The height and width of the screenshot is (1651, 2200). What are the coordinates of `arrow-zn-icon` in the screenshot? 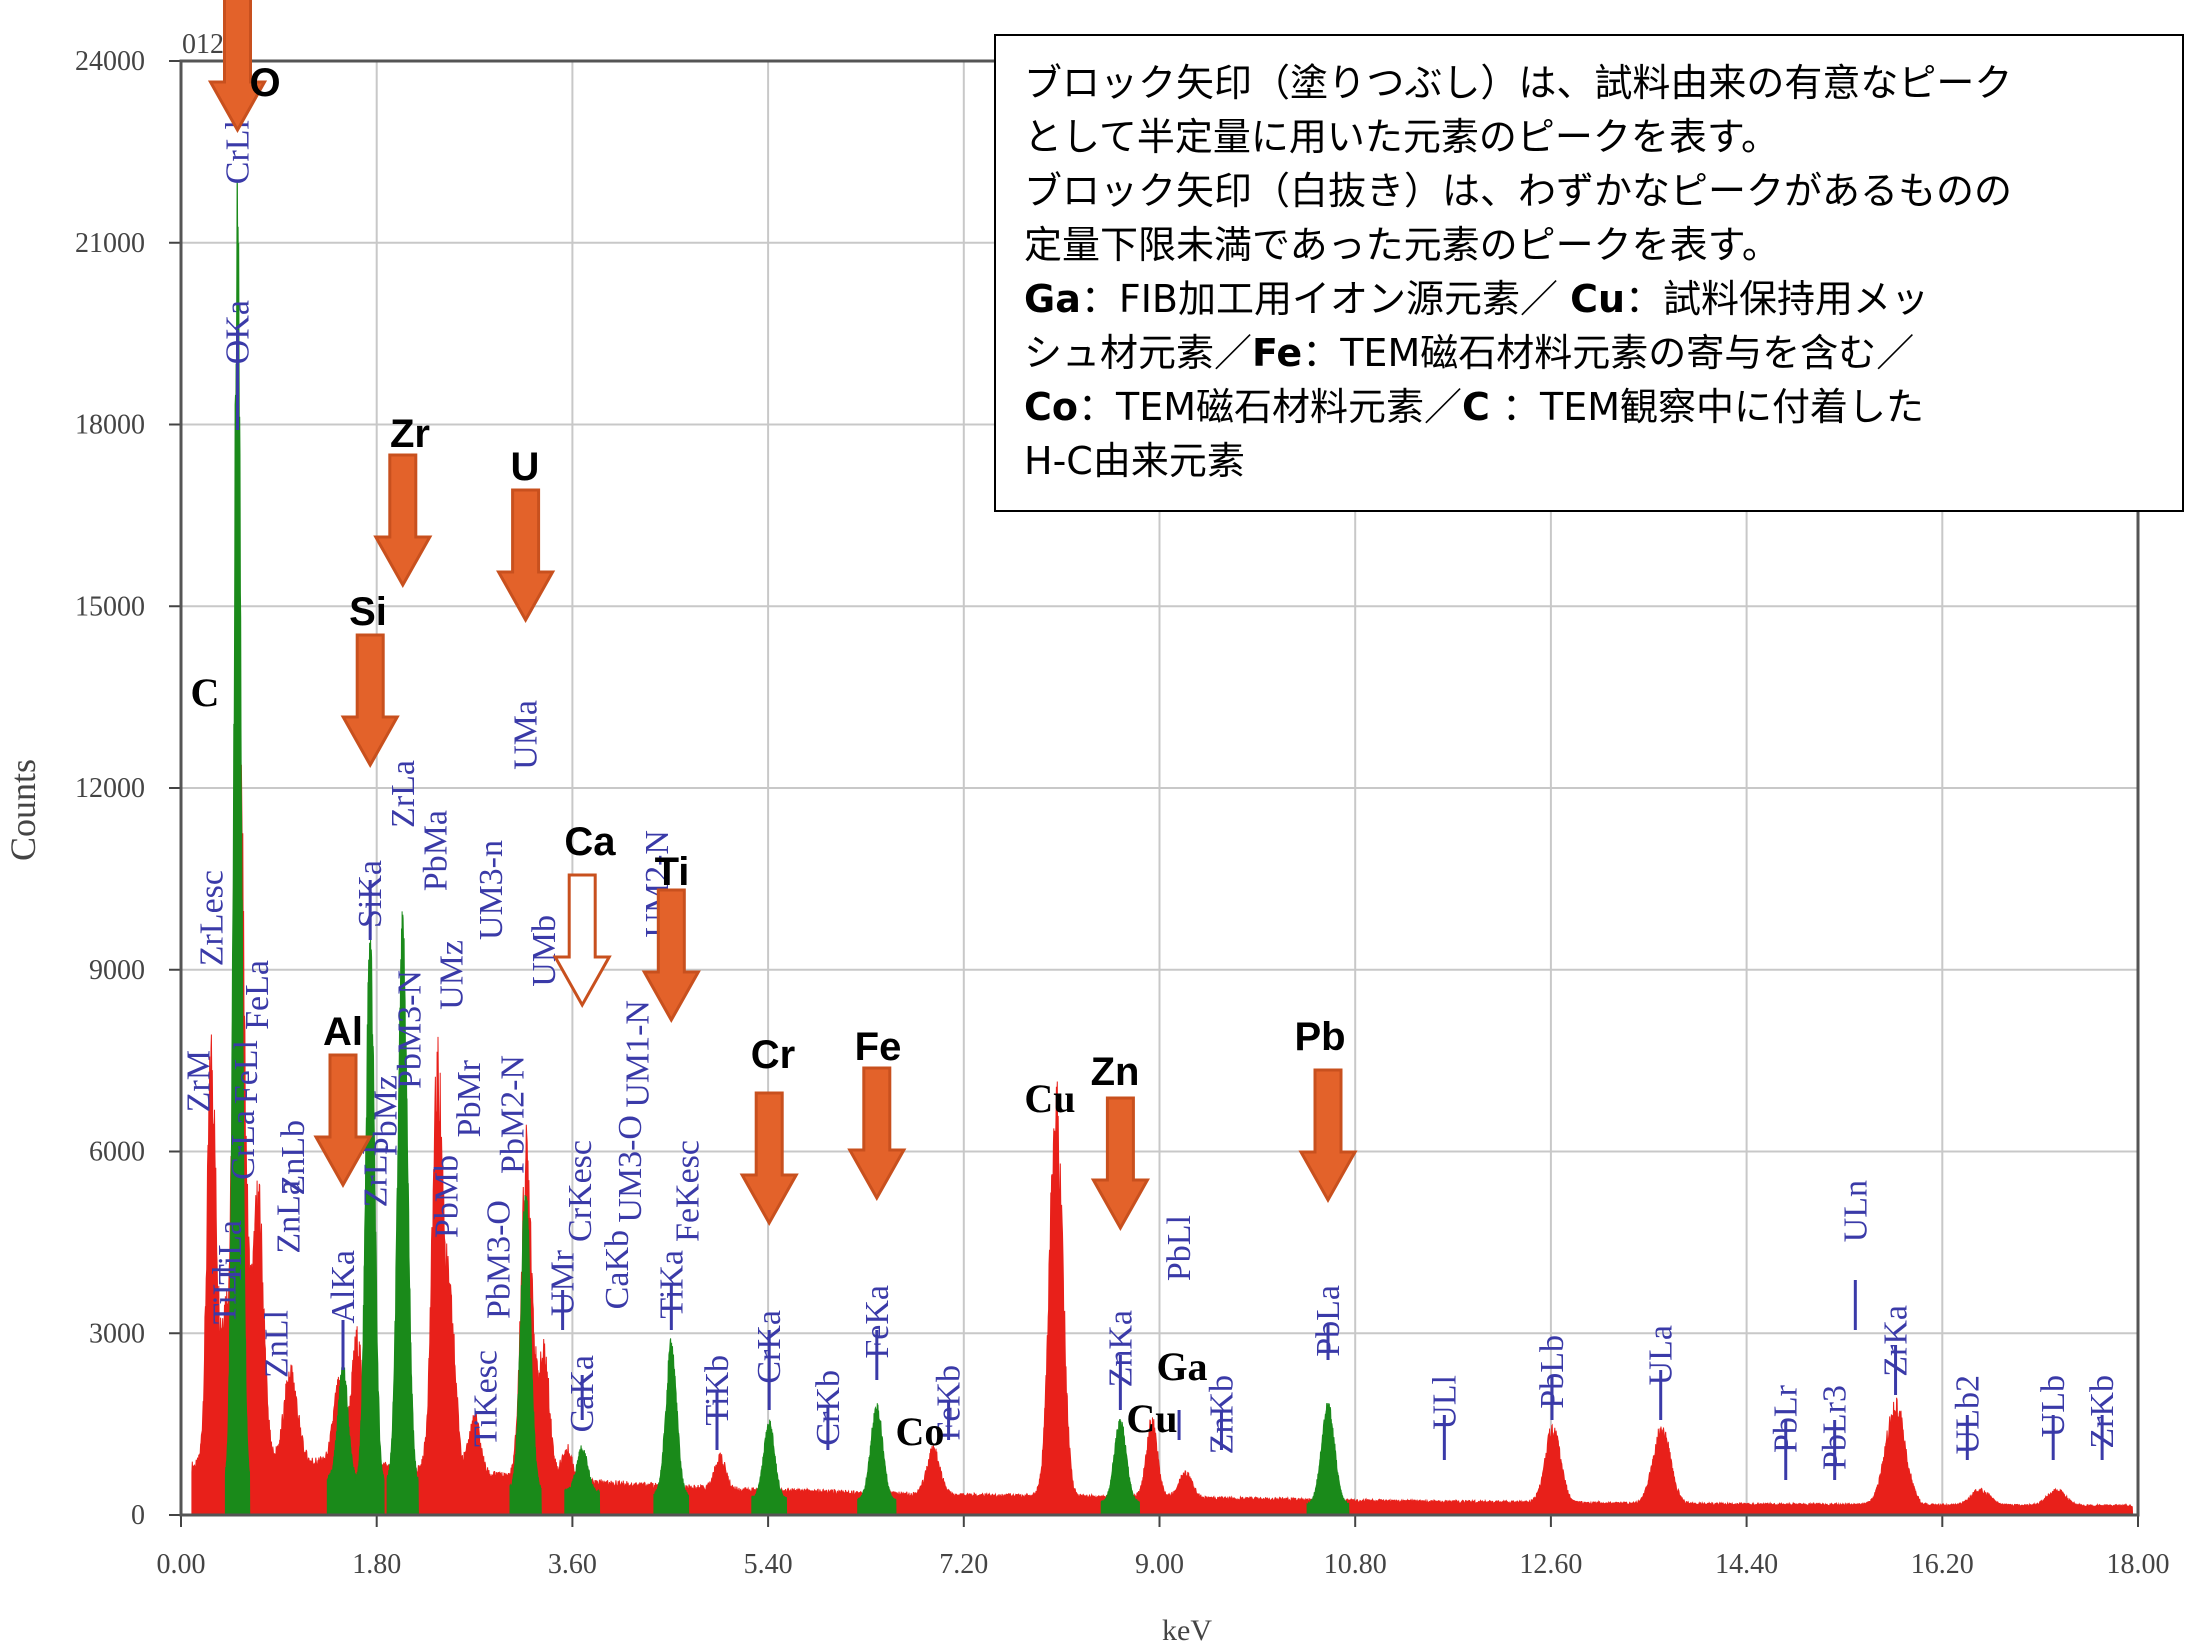 It's located at (1120, 1164).